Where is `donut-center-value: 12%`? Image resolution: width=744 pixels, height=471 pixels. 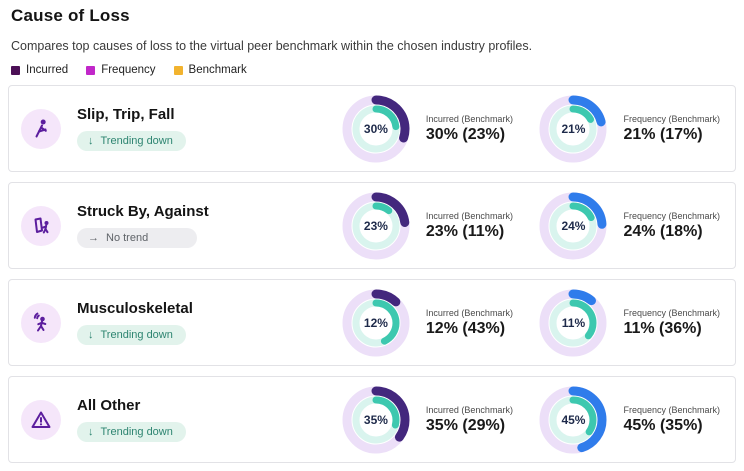 donut-center-value: 12% is located at coordinates (375, 322).